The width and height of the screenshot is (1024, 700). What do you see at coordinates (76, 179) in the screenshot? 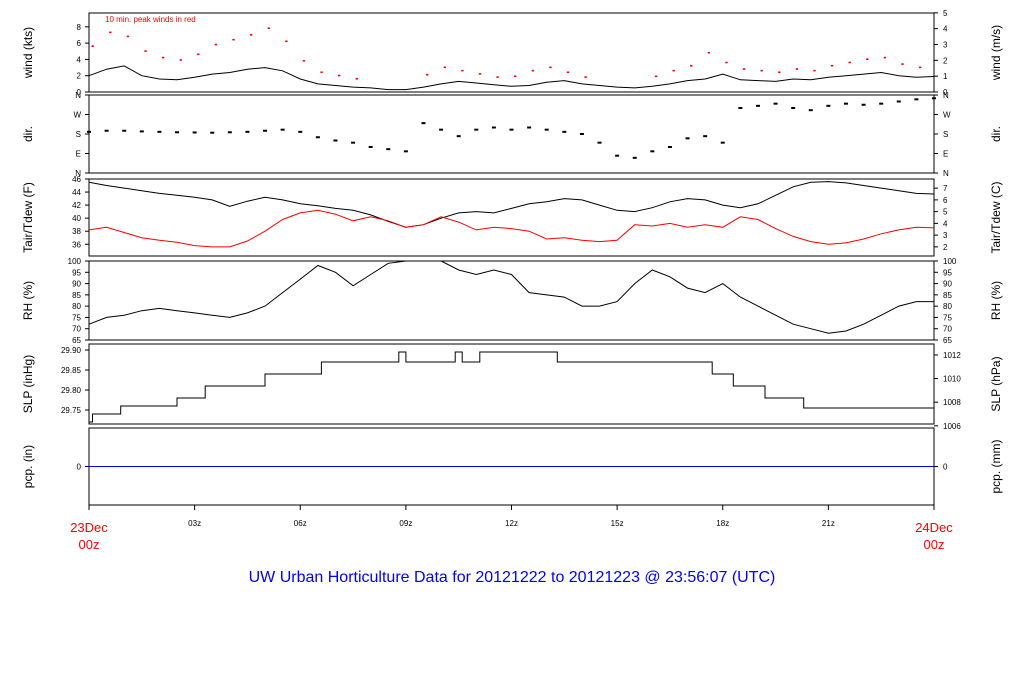
I see `left-tick-label: 46` at bounding box center [76, 179].